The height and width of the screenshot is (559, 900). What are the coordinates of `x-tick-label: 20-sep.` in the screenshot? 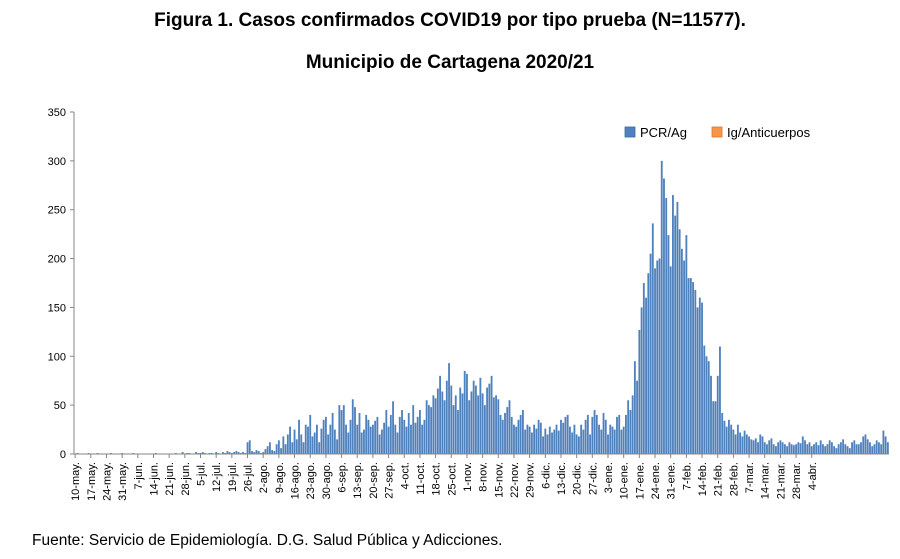 It's located at (374, 480).